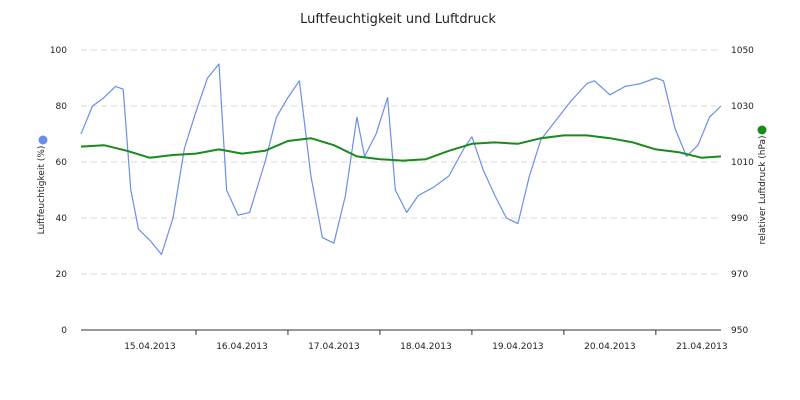 The image size is (800, 400). Describe the element at coordinates (43, 140) in the screenshot. I see `humidity-legend-dot` at that location.